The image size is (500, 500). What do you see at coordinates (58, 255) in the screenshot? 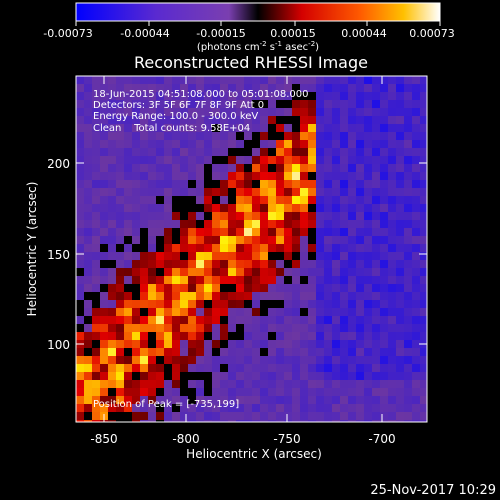
I see `y-tick-label: 150` at bounding box center [58, 255].